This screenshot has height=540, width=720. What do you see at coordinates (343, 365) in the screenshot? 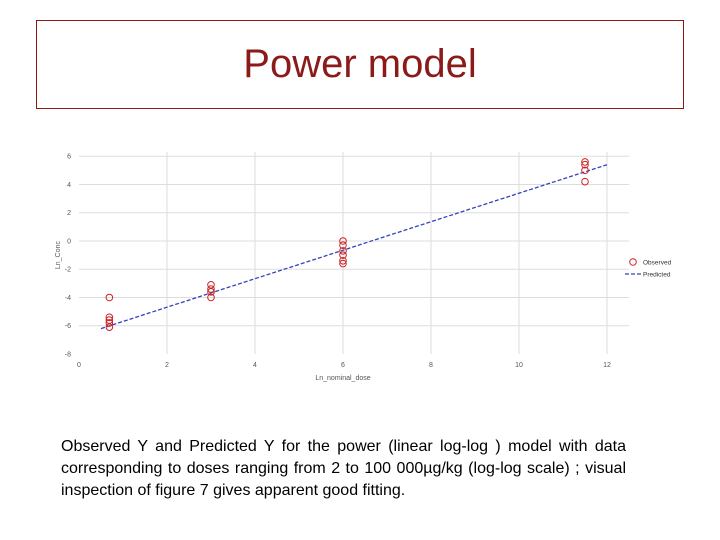
I see `x-tick-label: 6` at bounding box center [343, 365].